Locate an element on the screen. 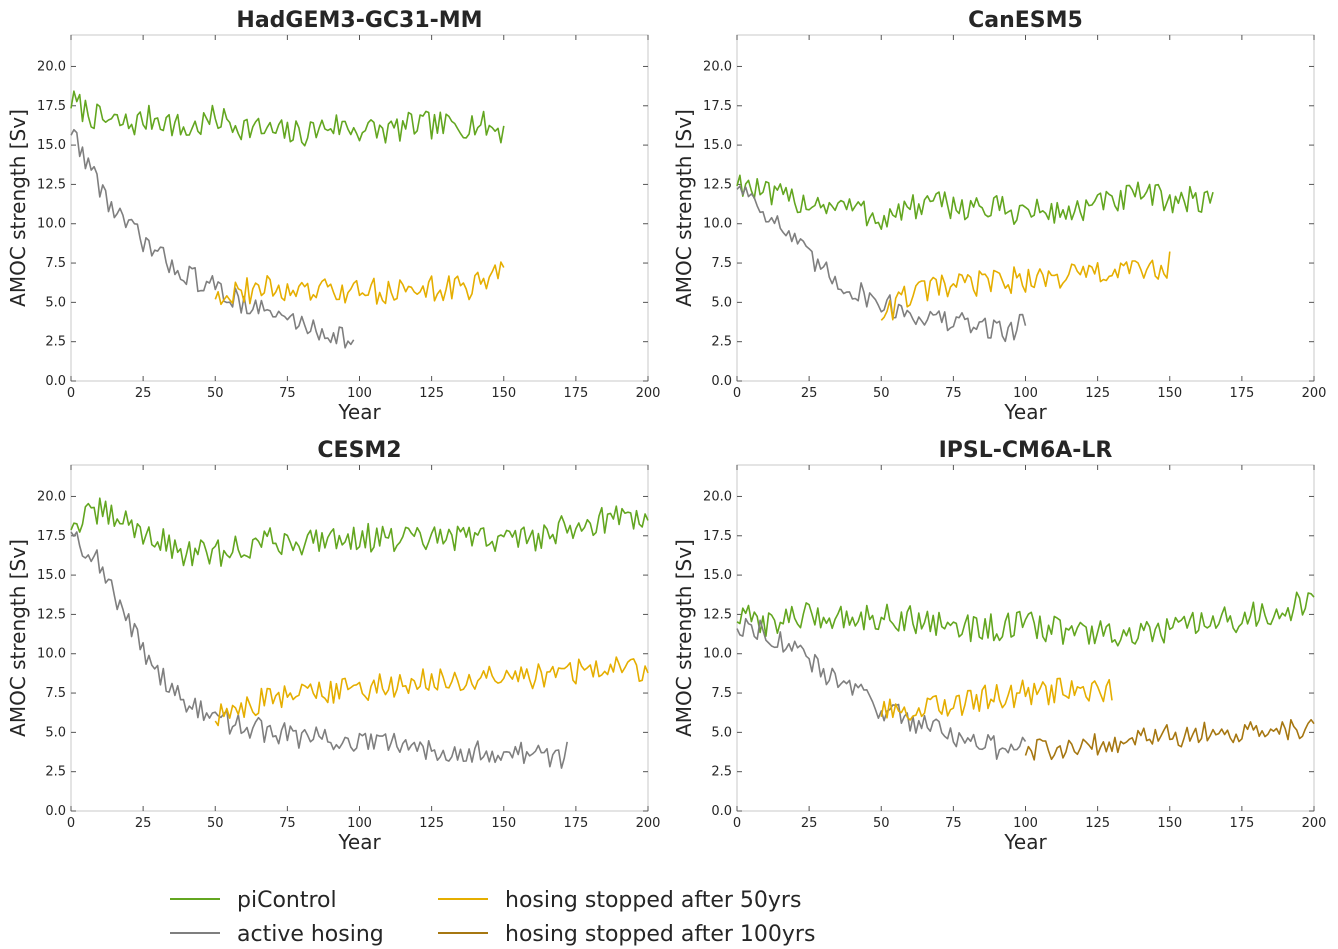 This screenshot has height=949, width=1338. chart-title: CESM2 is located at coordinates (359, 450).